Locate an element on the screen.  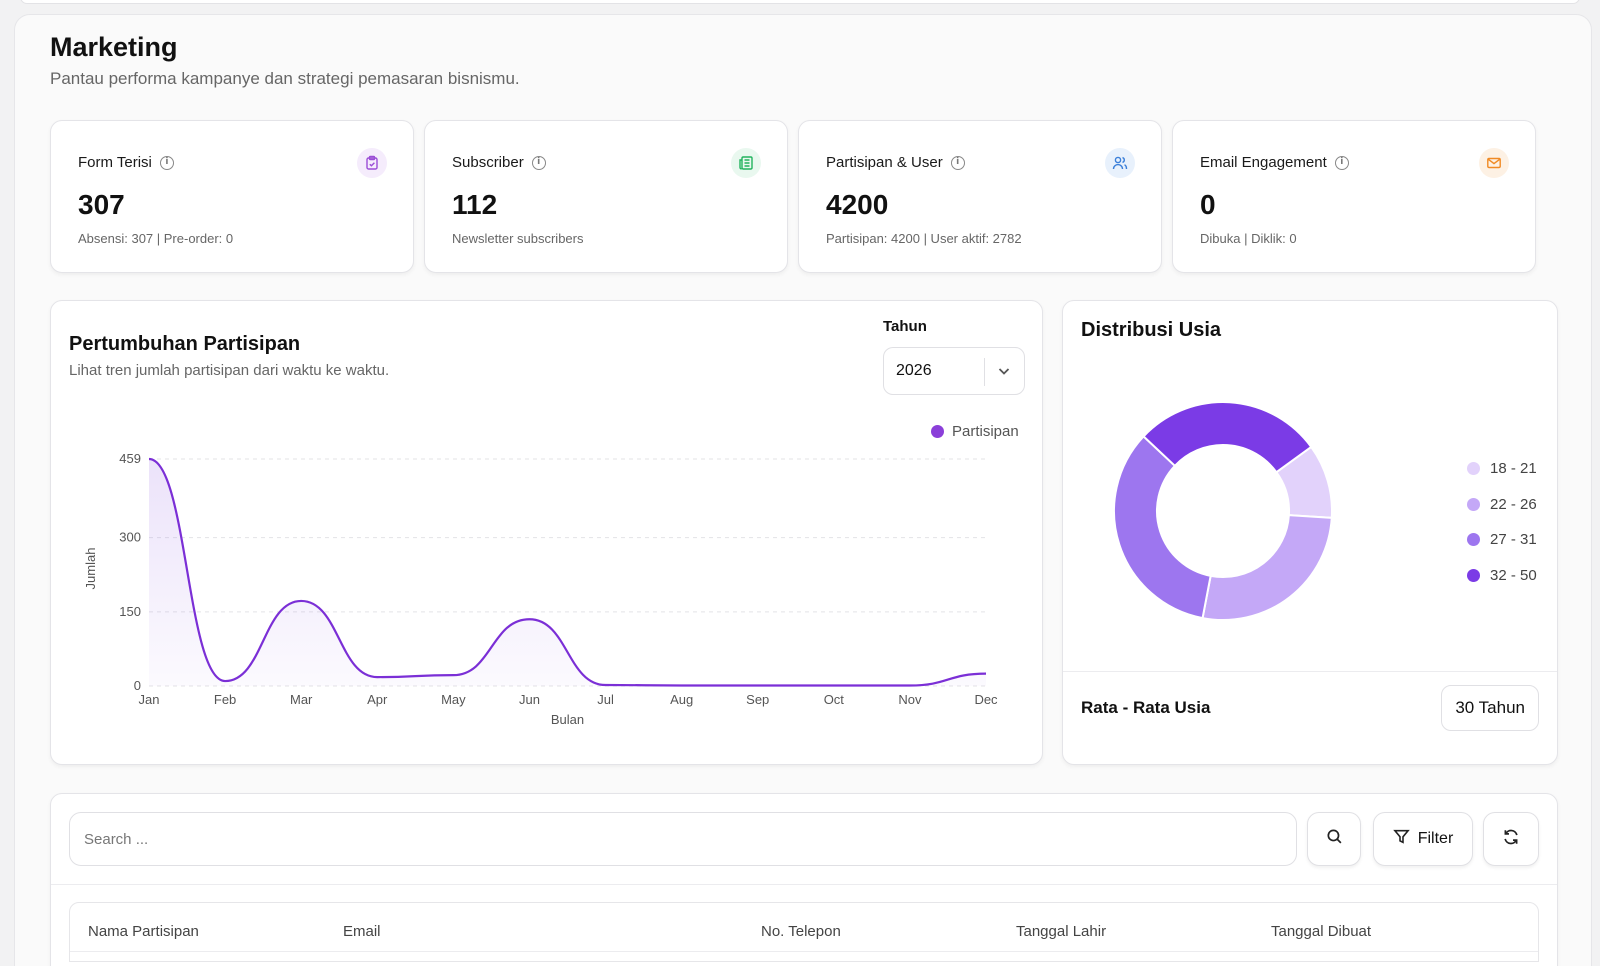
legend-label: 32 - 50 is located at coordinates (1513, 575).